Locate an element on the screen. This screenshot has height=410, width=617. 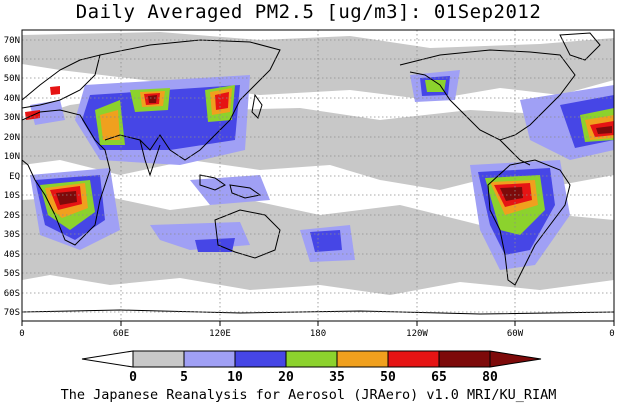
colorbar-label: 10 is located at coordinates (235, 377).